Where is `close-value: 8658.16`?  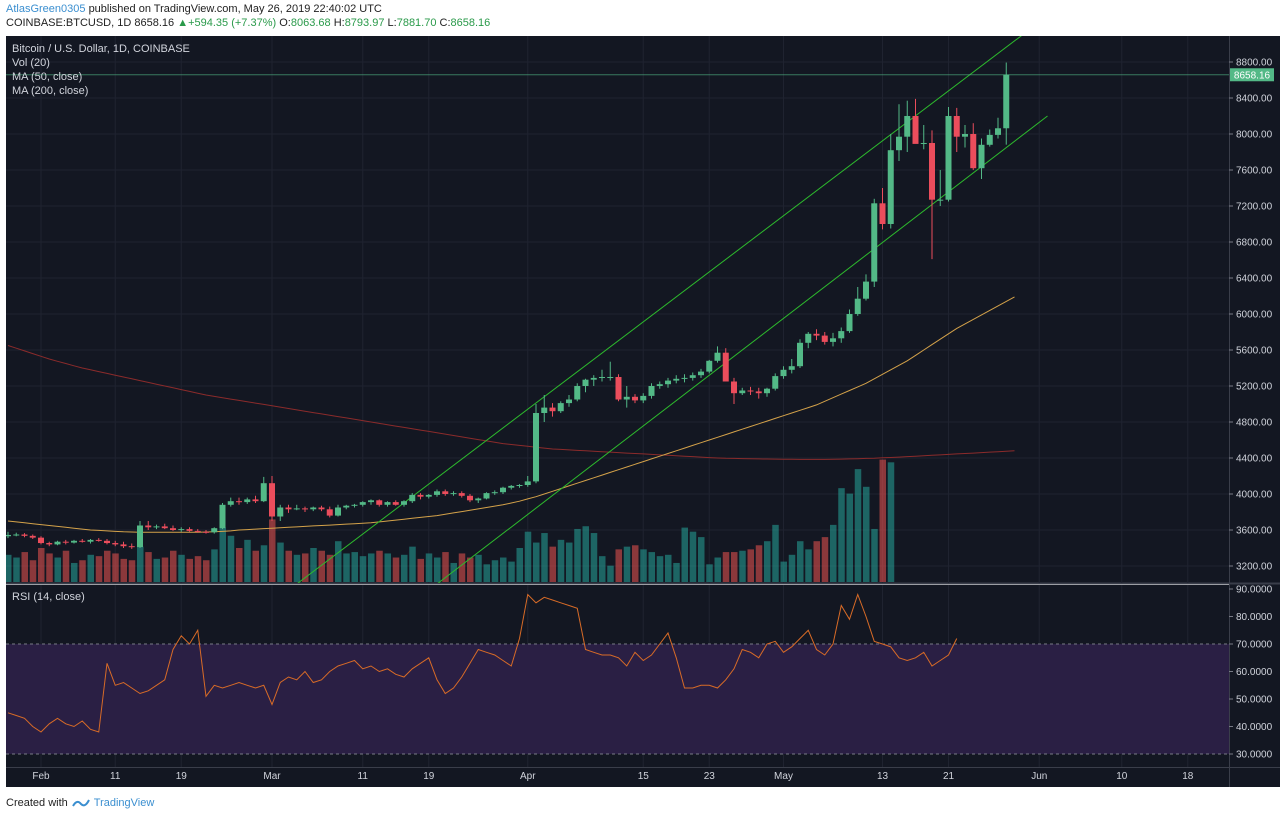
close-value: 8658.16 is located at coordinates (470, 23).